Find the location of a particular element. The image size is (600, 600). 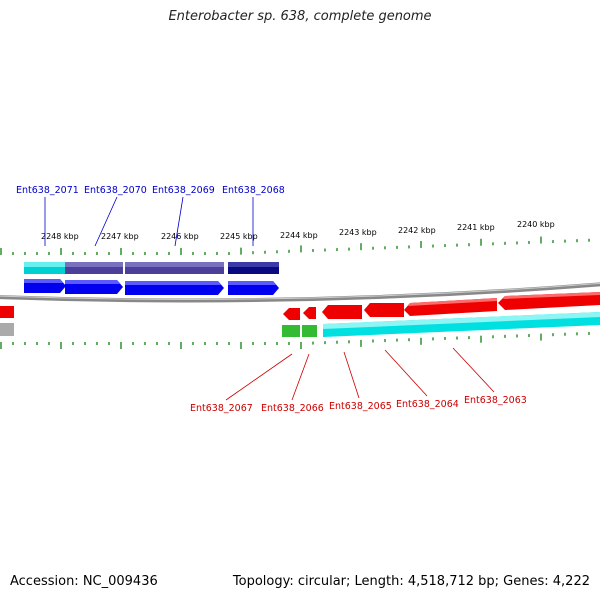

gene-label-2065: Ent638_2065 is located at coordinates (360, 406).